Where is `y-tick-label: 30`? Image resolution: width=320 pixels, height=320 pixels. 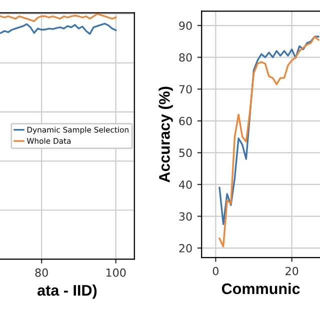 y-tick-label: 30 is located at coordinates (185, 216).